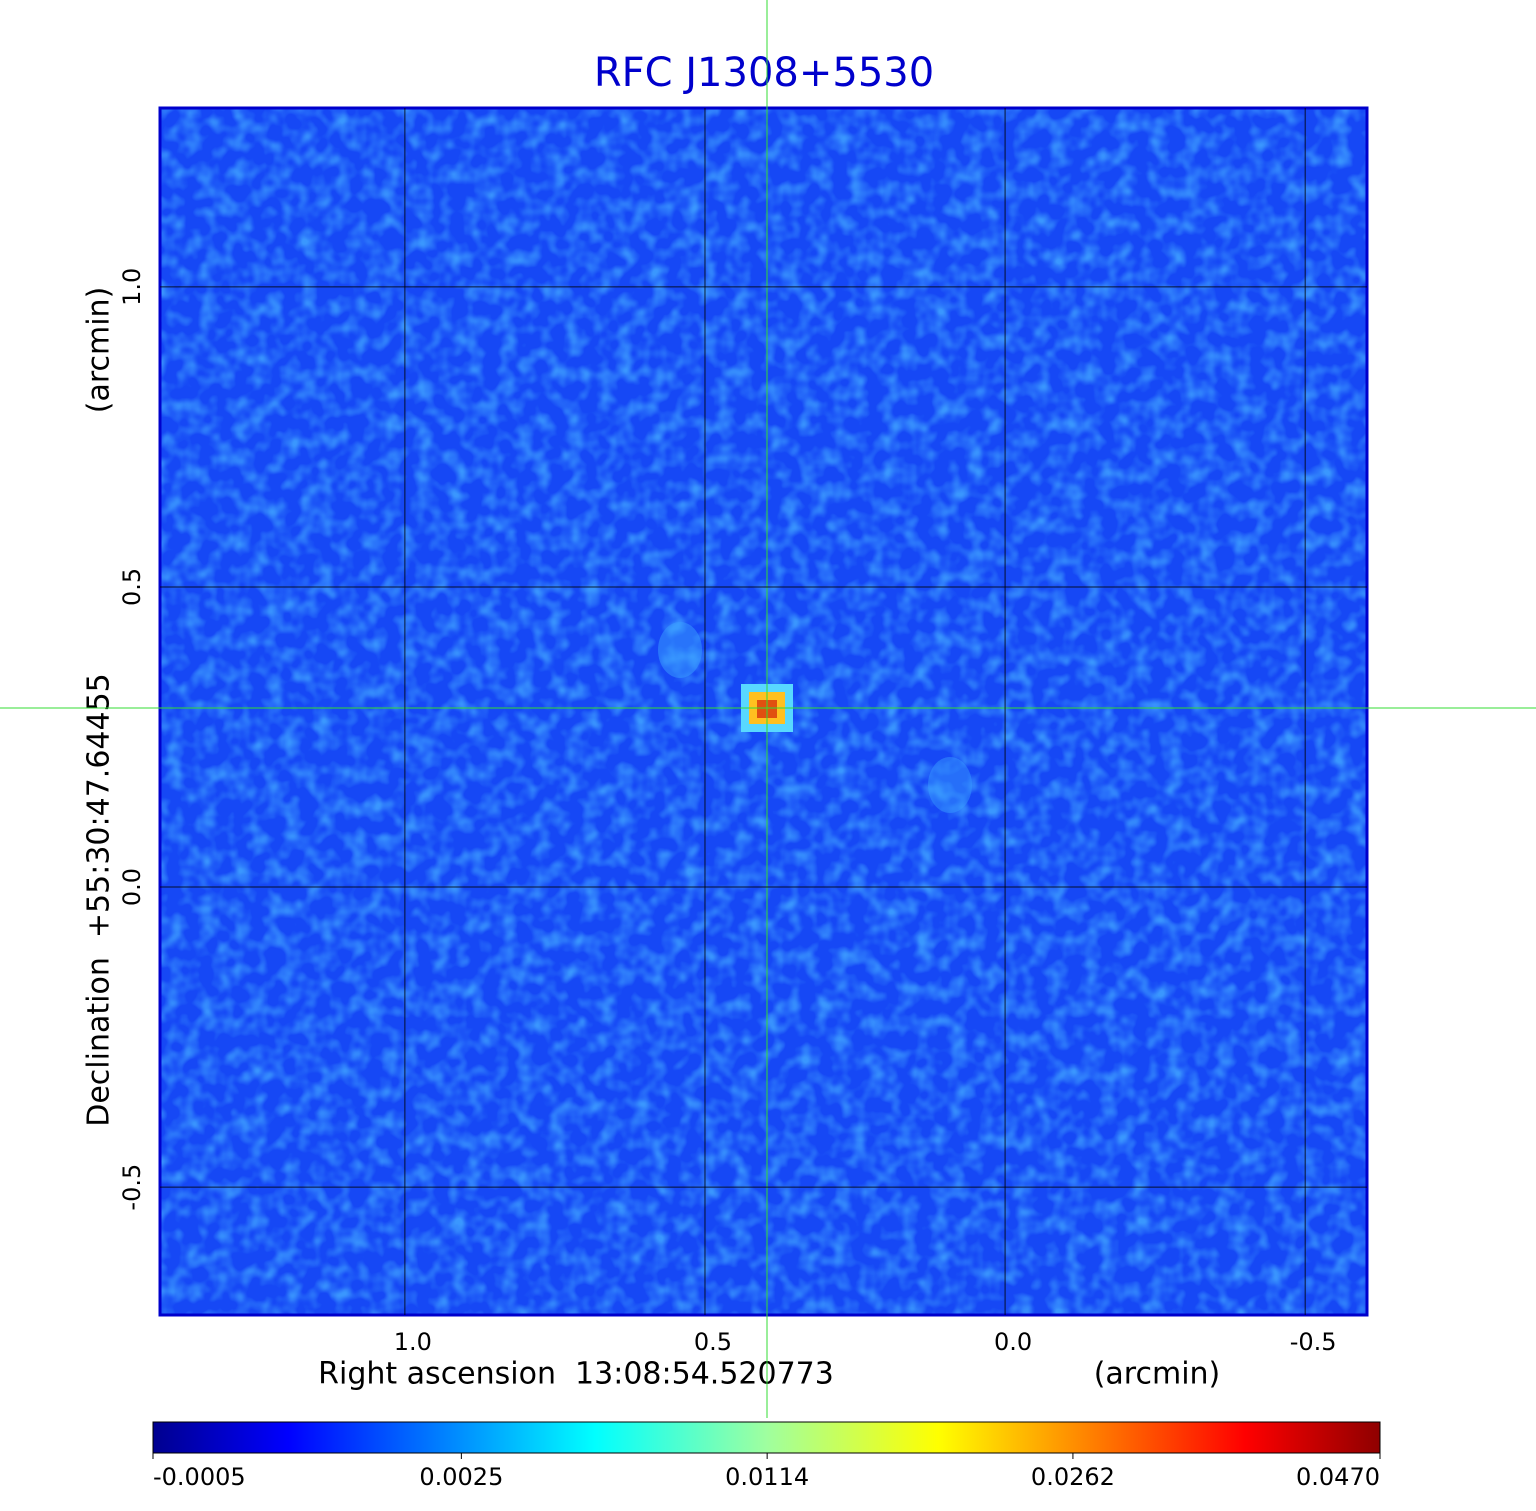  I want to click on y-tick-label: -0.5, so click(132, 1187).